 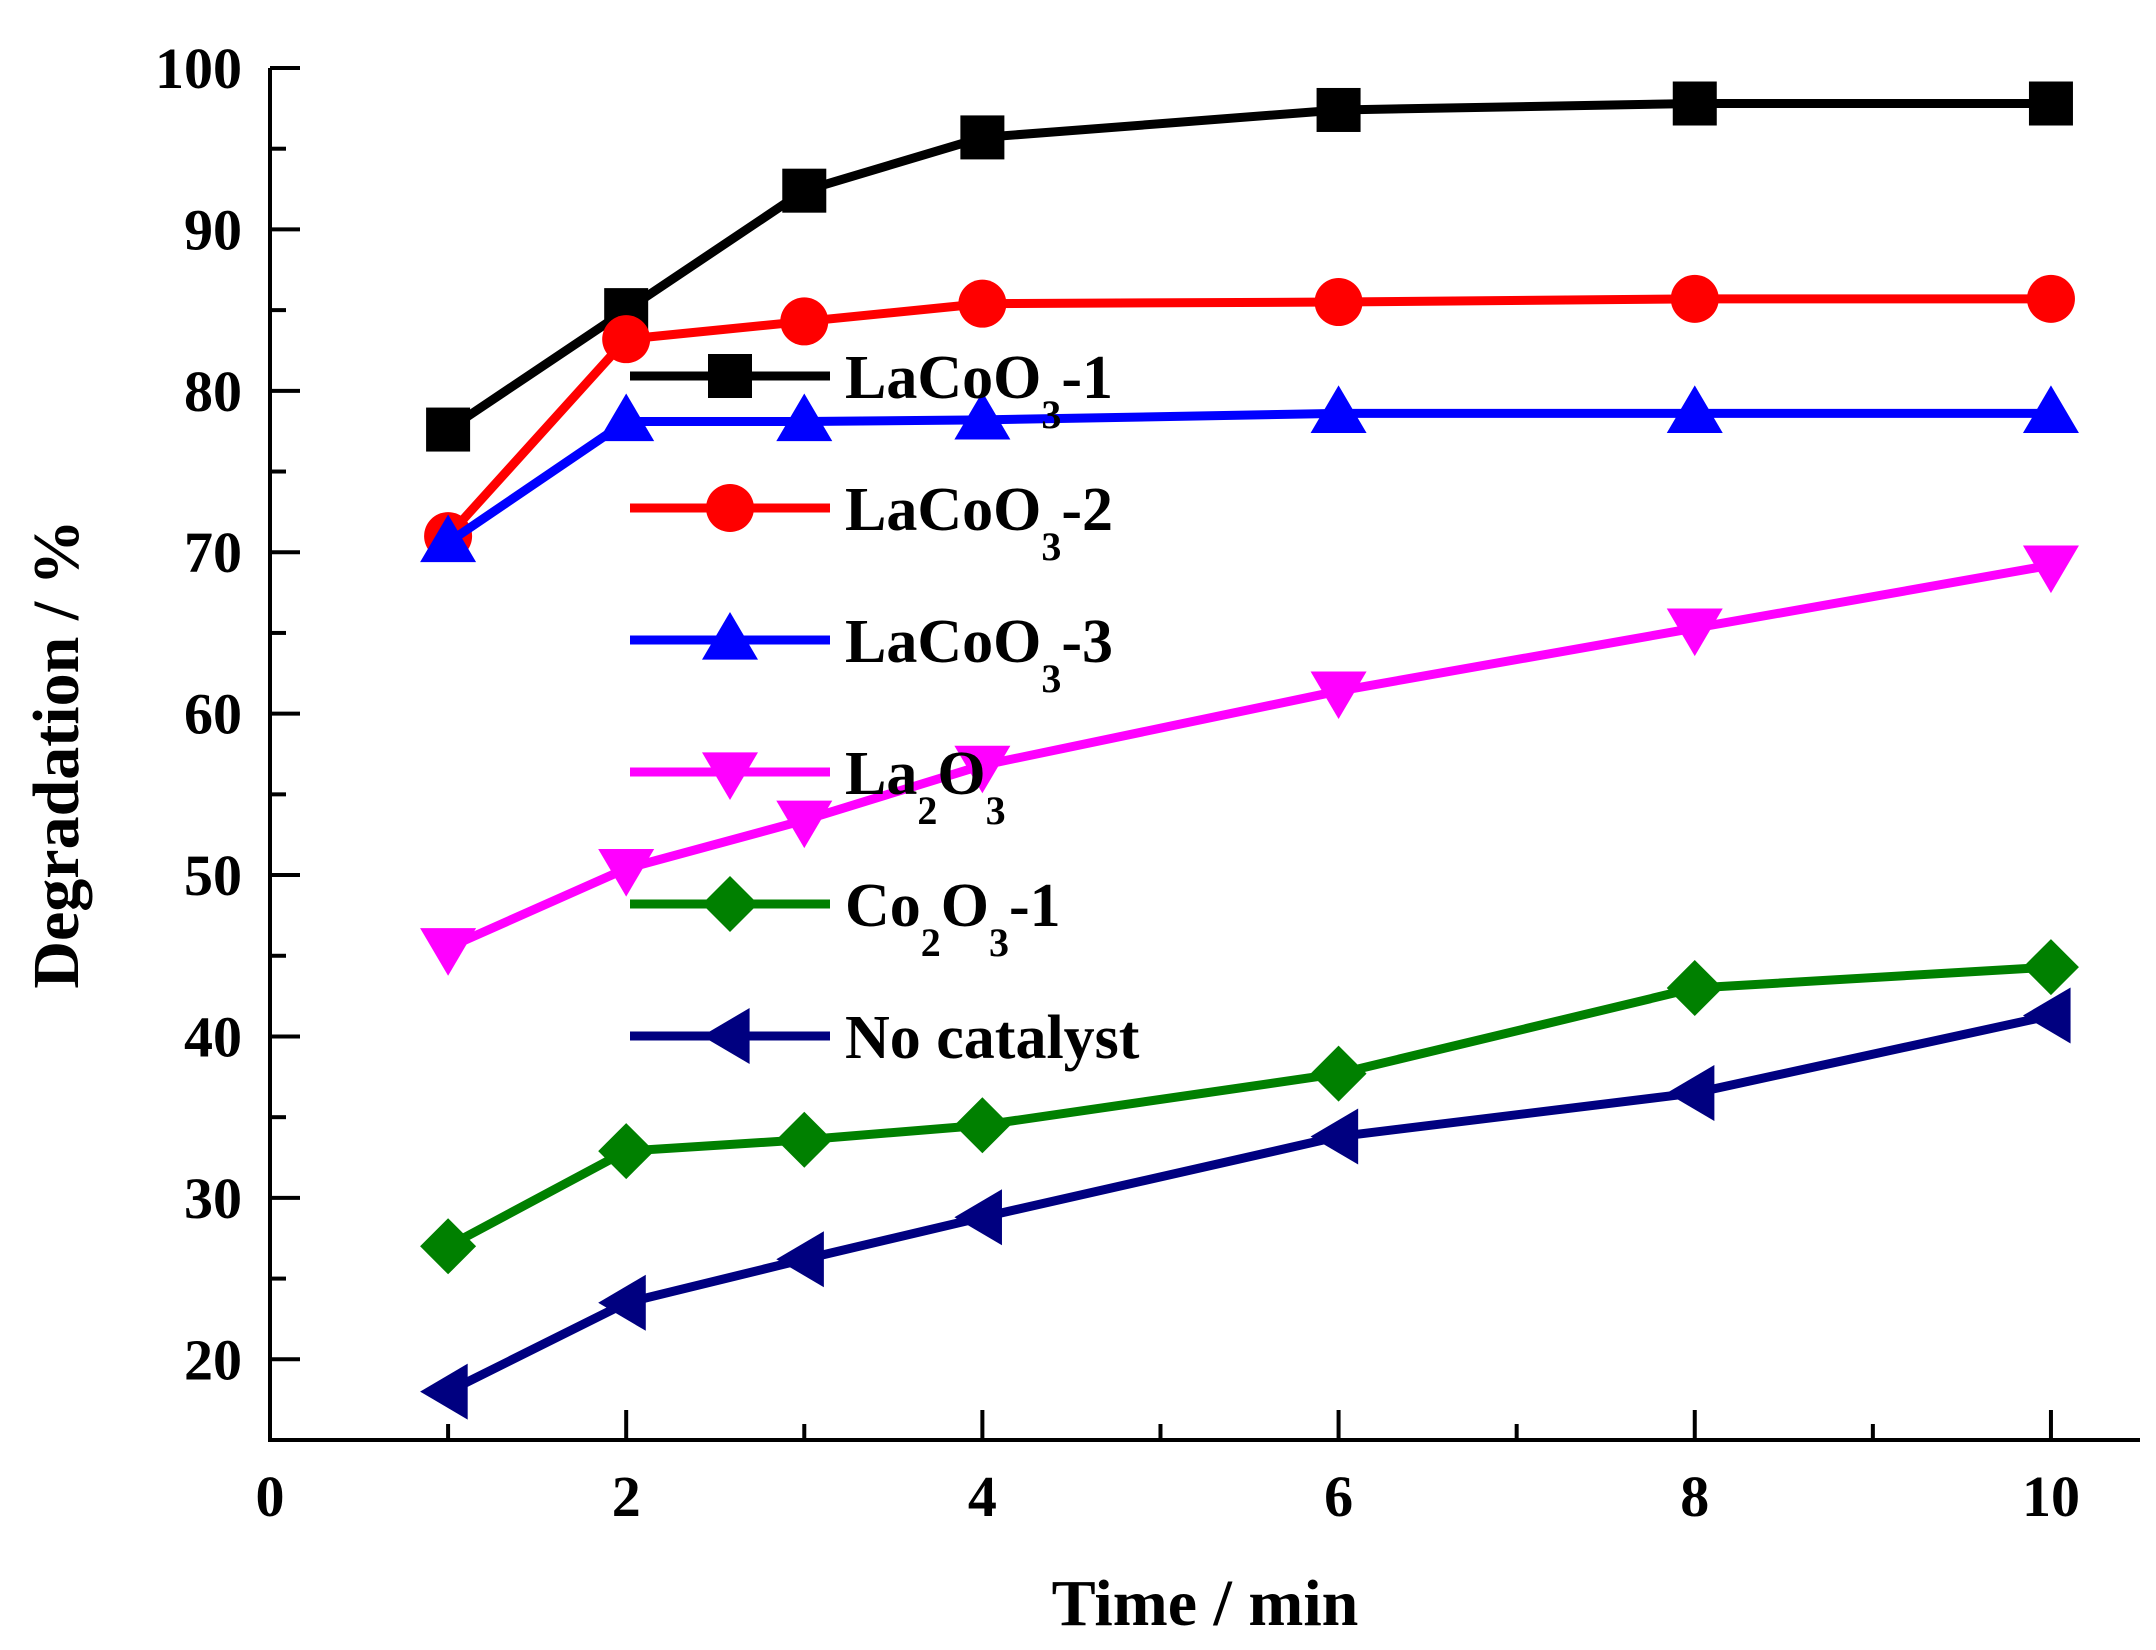 What do you see at coordinates (198, 68) in the screenshot?
I see `y-tick-label: 100` at bounding box center [198, 68].